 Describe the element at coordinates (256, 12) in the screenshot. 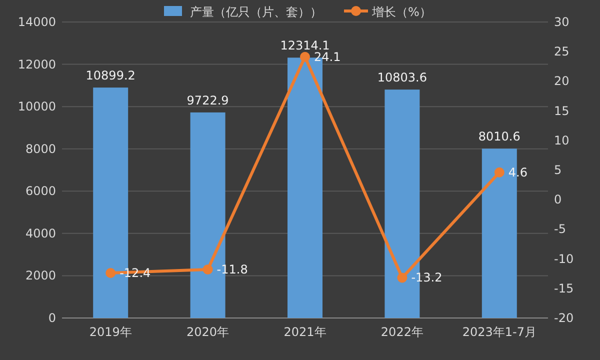

I see `legend-label: 产量（亿只（片、套））` at that location.